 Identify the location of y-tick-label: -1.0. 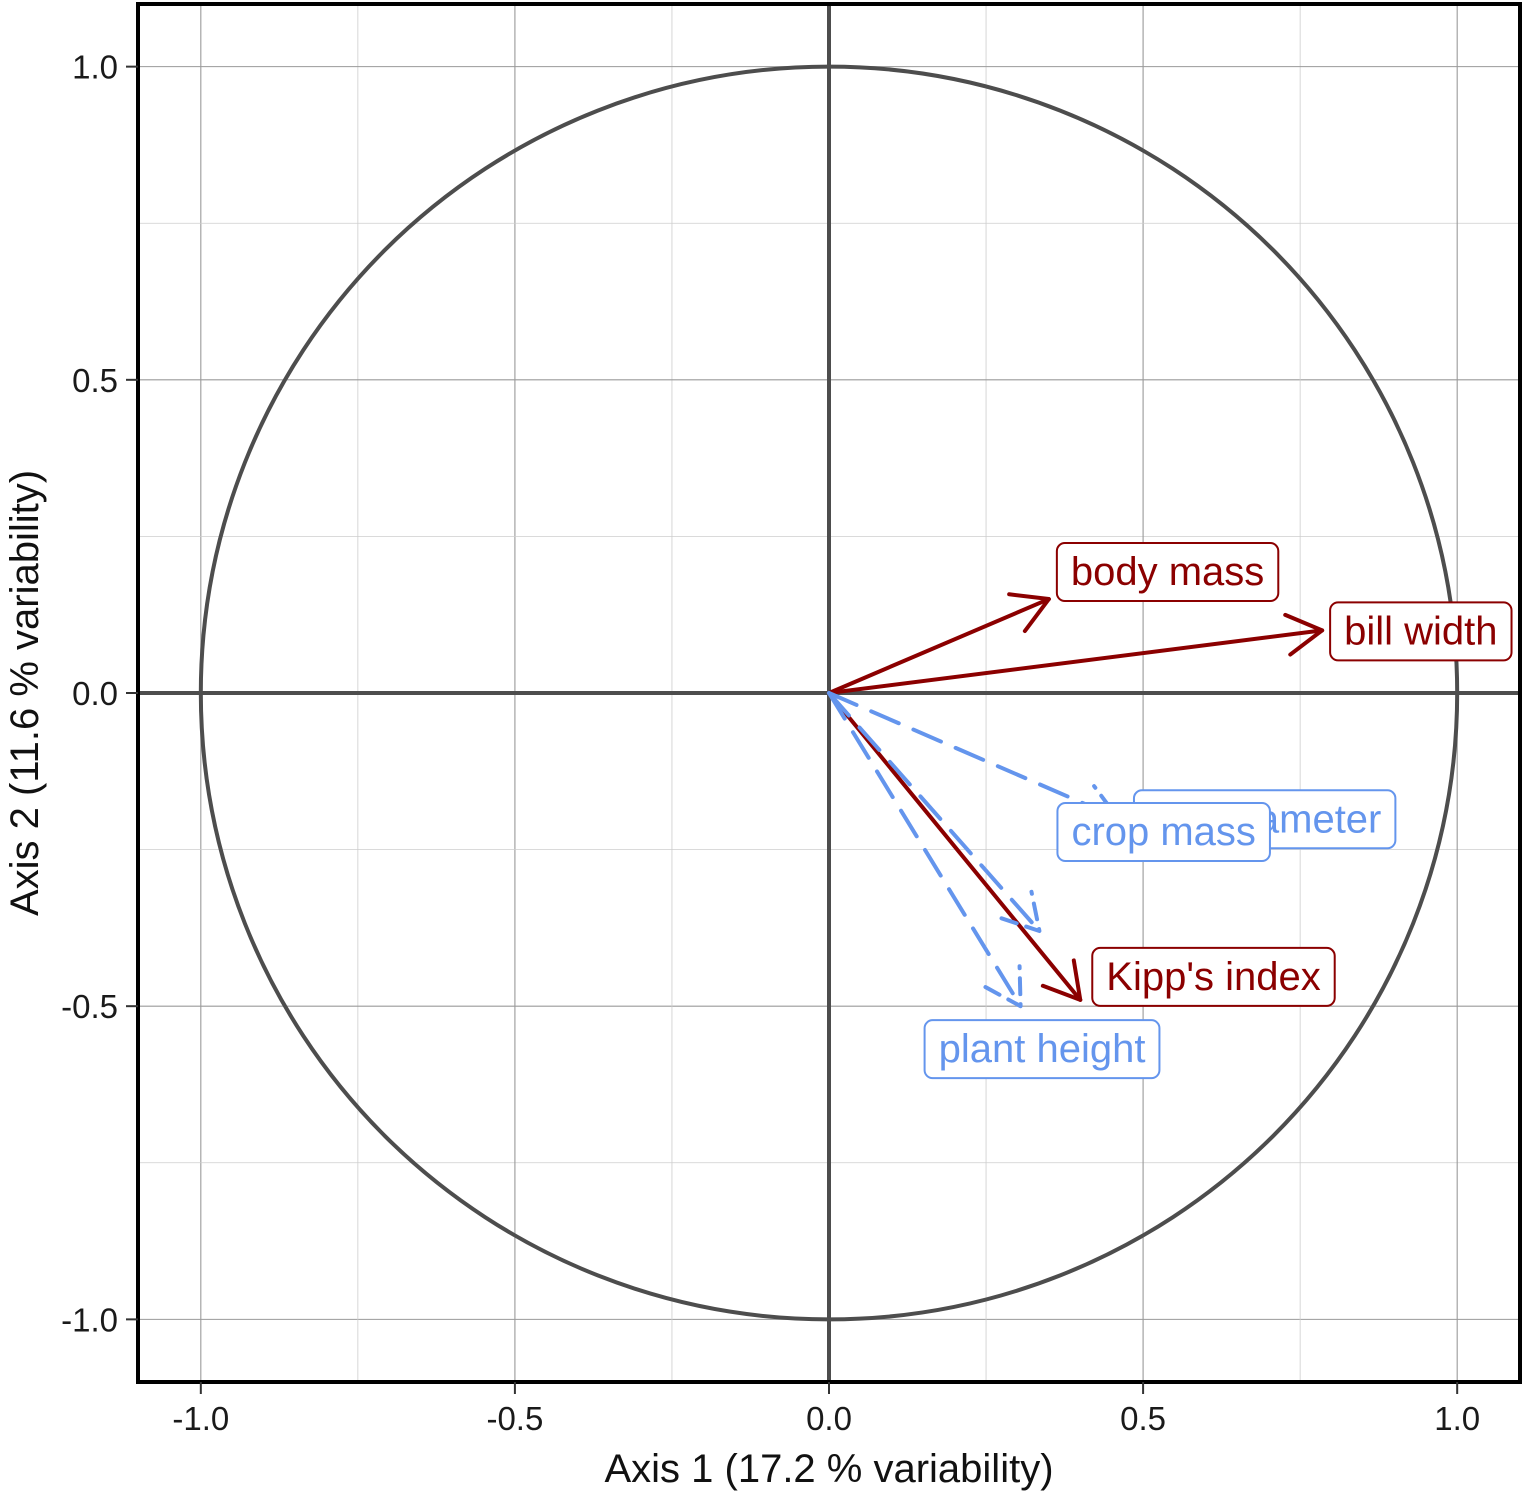
(89, 1319).